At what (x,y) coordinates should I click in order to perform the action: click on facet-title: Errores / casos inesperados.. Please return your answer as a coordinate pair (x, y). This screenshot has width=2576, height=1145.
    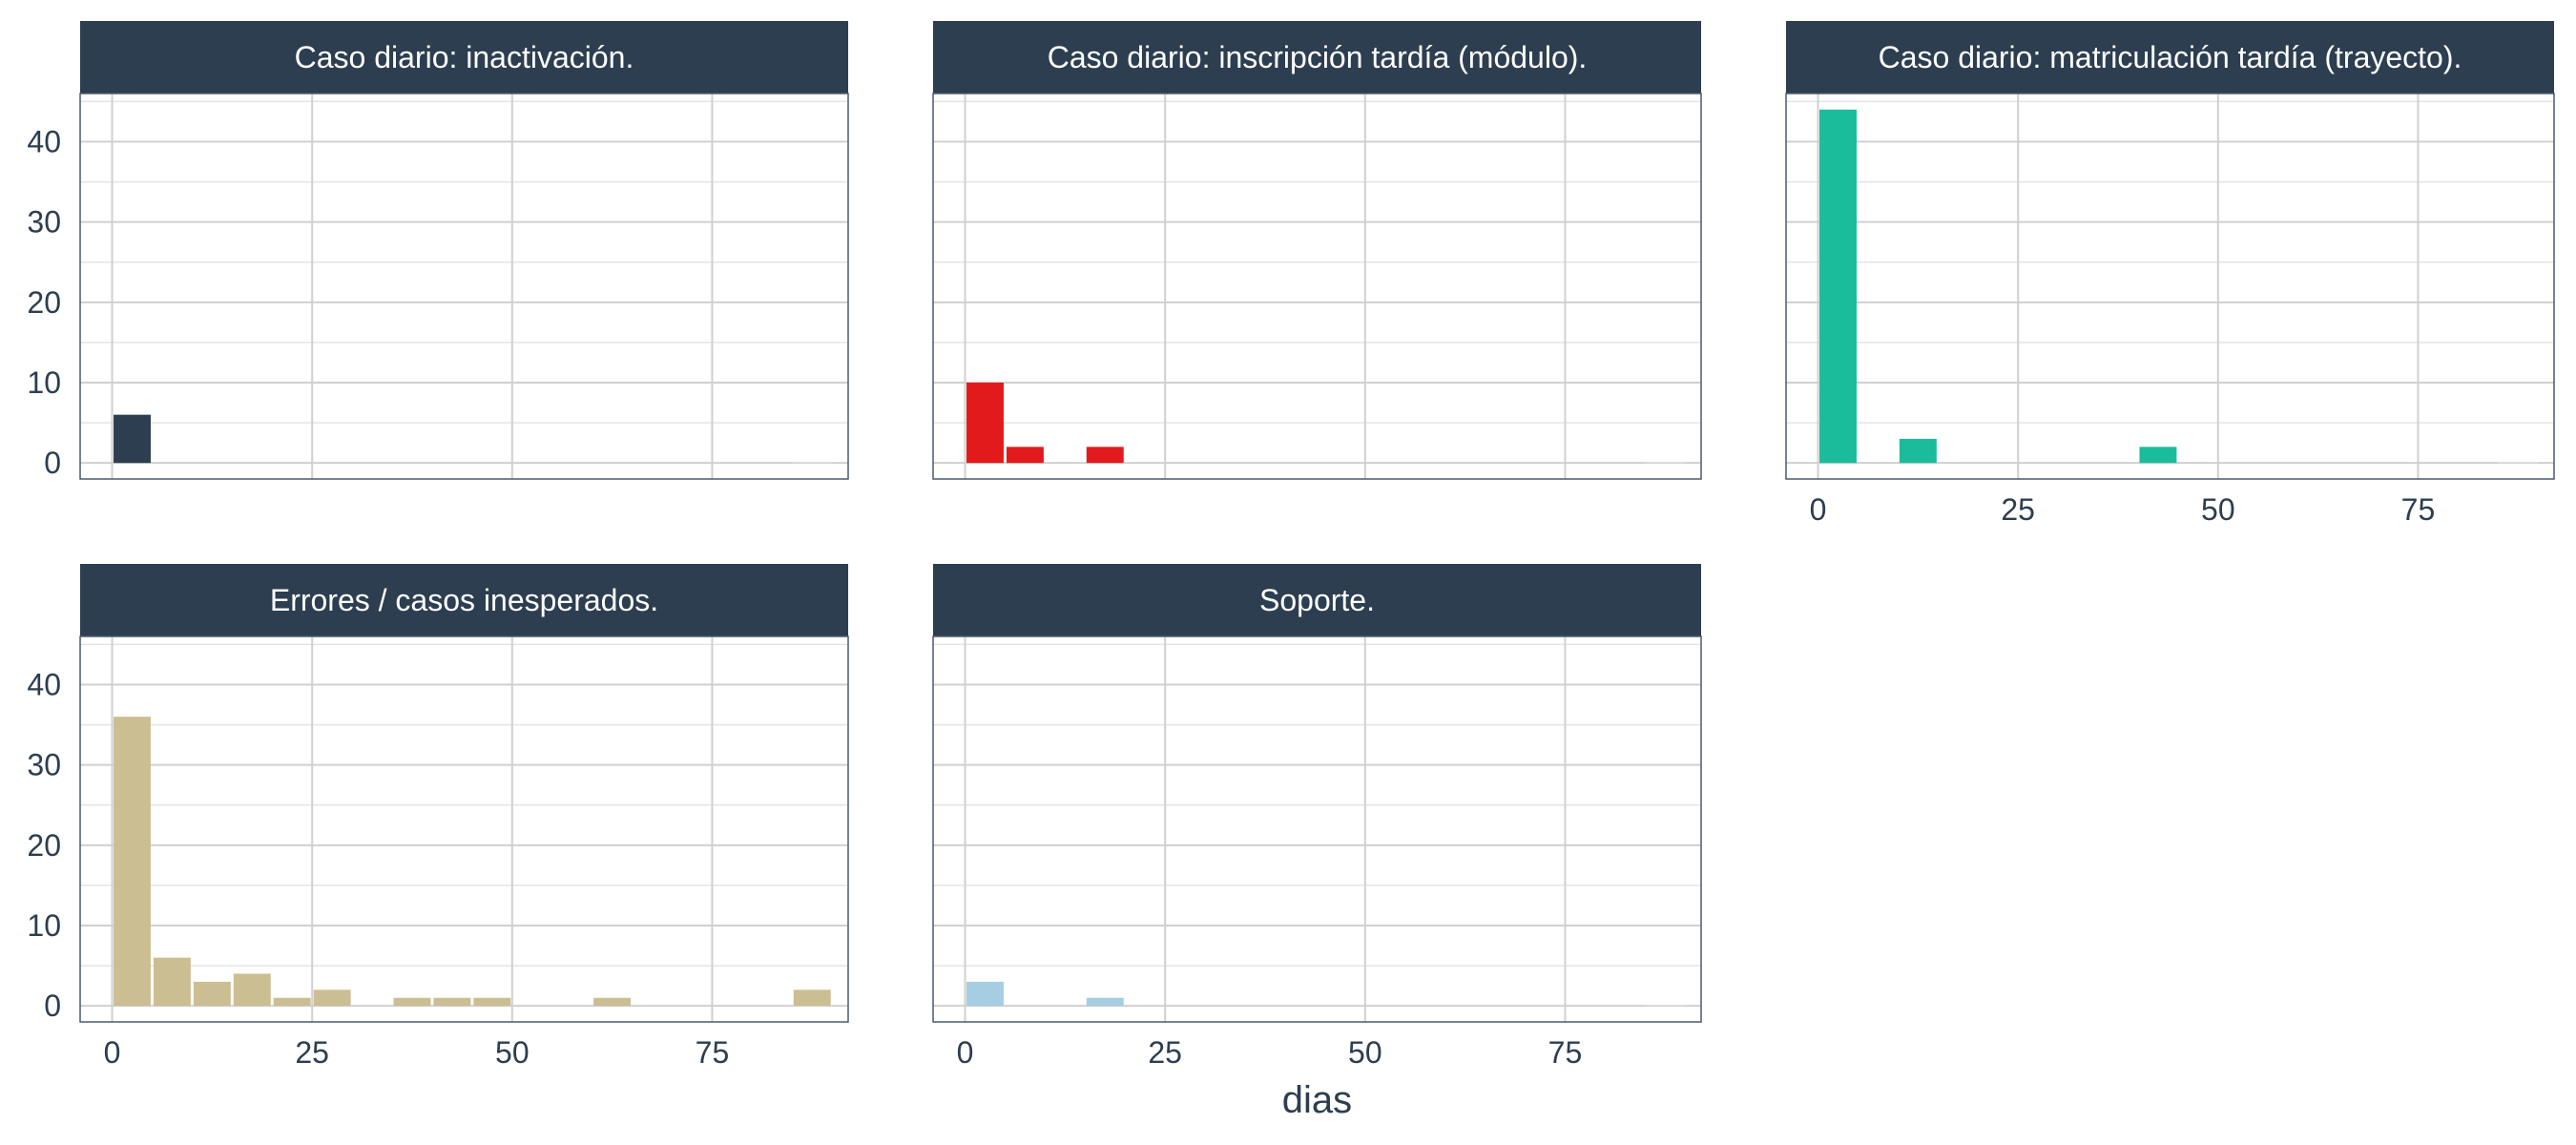
    Looking at the image, I should click on (464, 600).